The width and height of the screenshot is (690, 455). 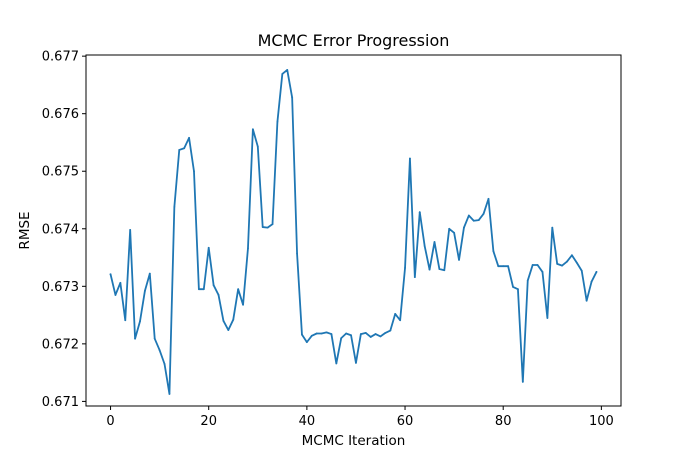 What do you see at coordinates (25, 230) in the screenshot?
I see `y-axis-label: RMSE` at bounding box center [25, 230].